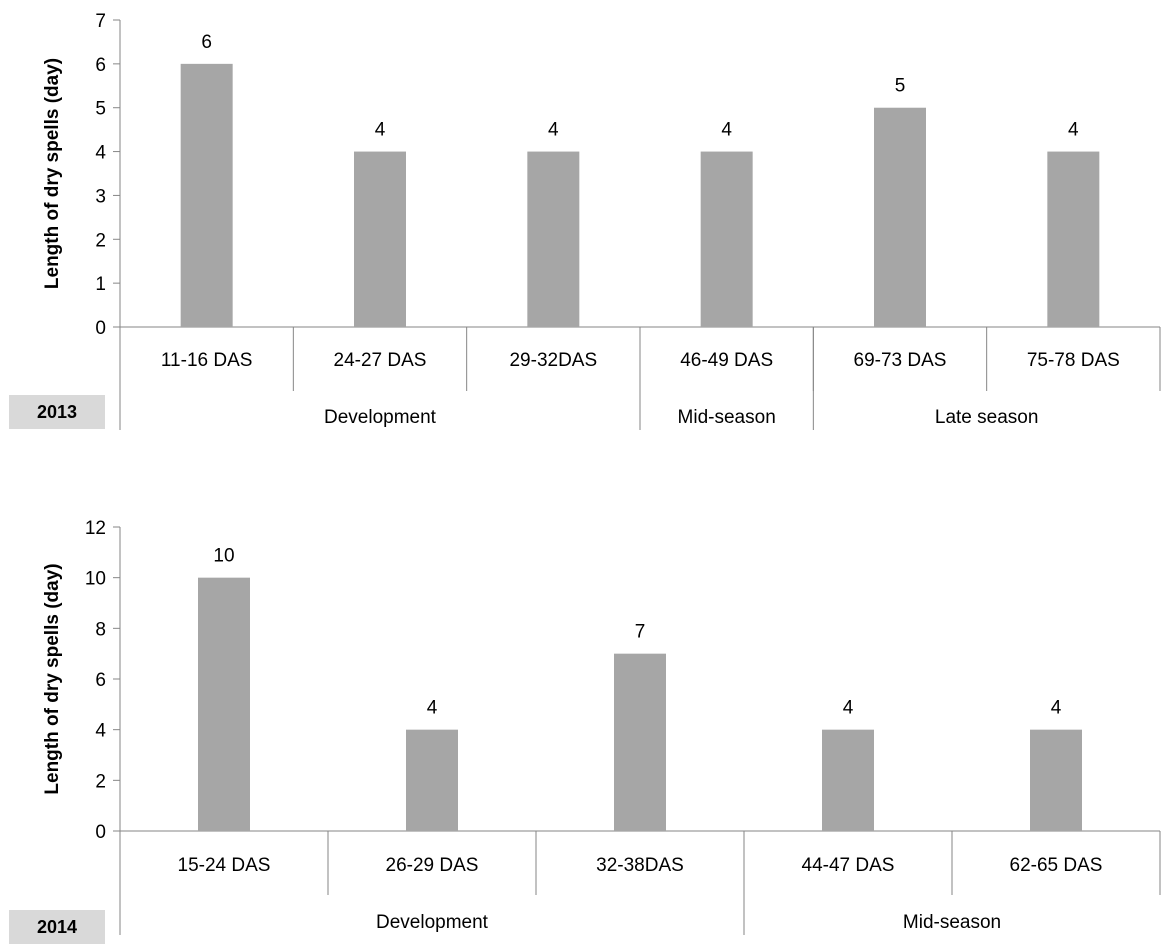 The width and height of the screenshot is (1171, 949). I want to click on group-label: Late season, so click(987, 417).